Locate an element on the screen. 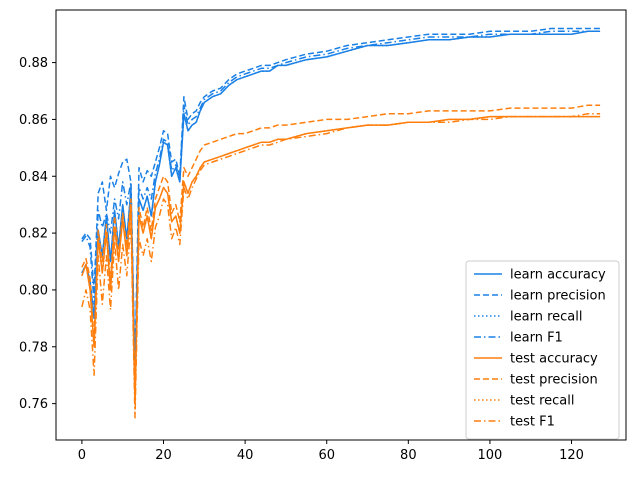 Image resolution: width=640 pixels, height=480 pixels. y-tick-label: 0.82 is located at coordinates (33, 234).